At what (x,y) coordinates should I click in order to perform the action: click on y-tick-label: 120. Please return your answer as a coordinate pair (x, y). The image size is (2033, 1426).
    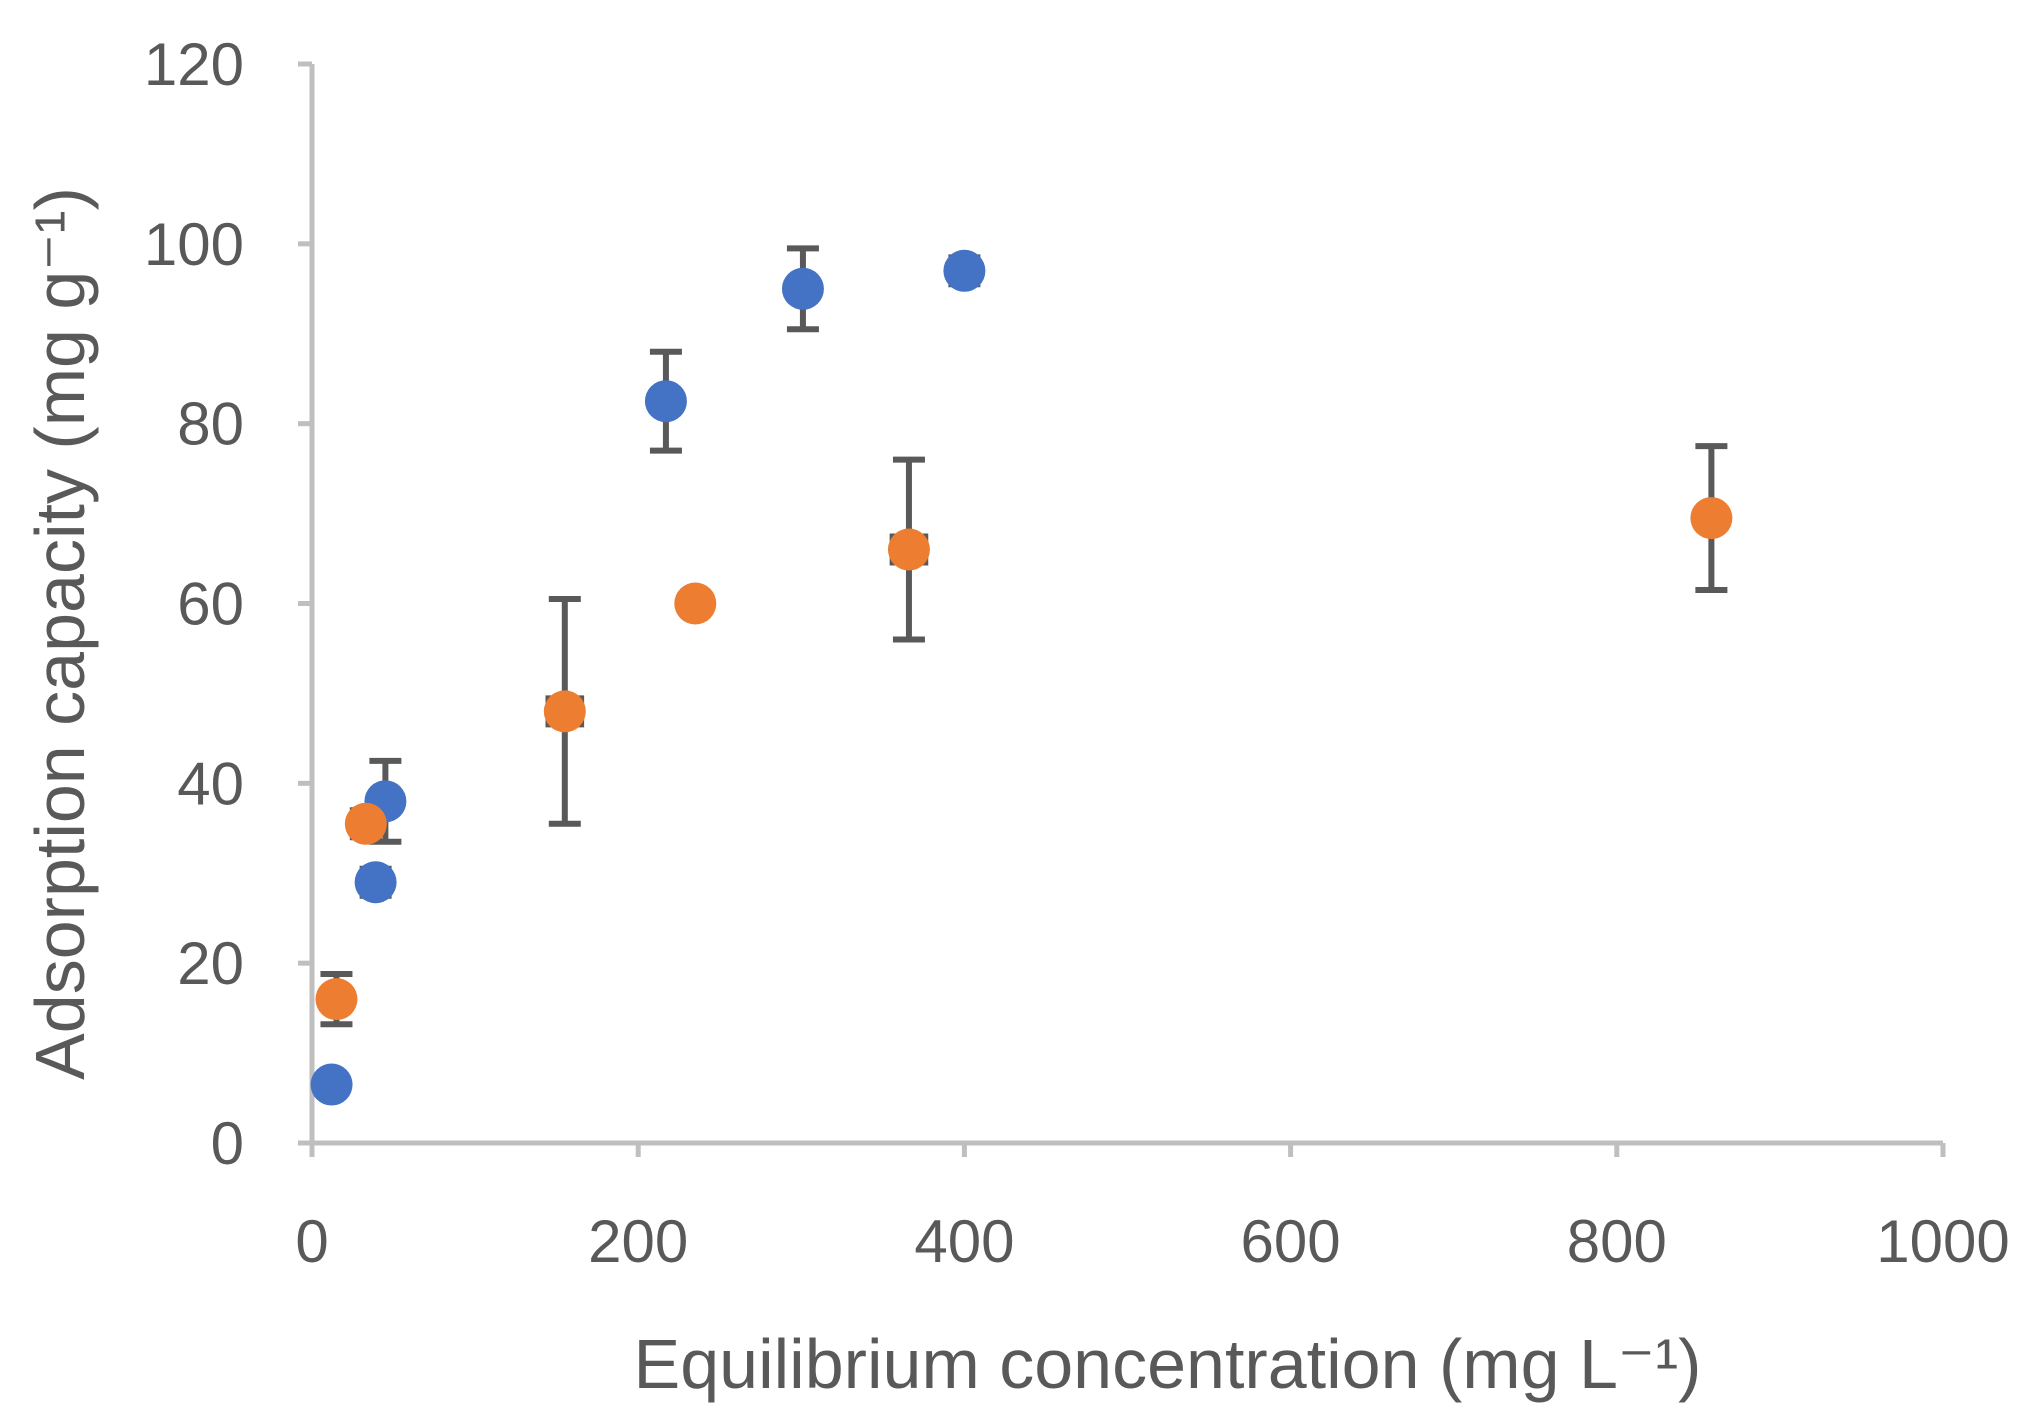
    Looking at the image, I should click on (194, 64).